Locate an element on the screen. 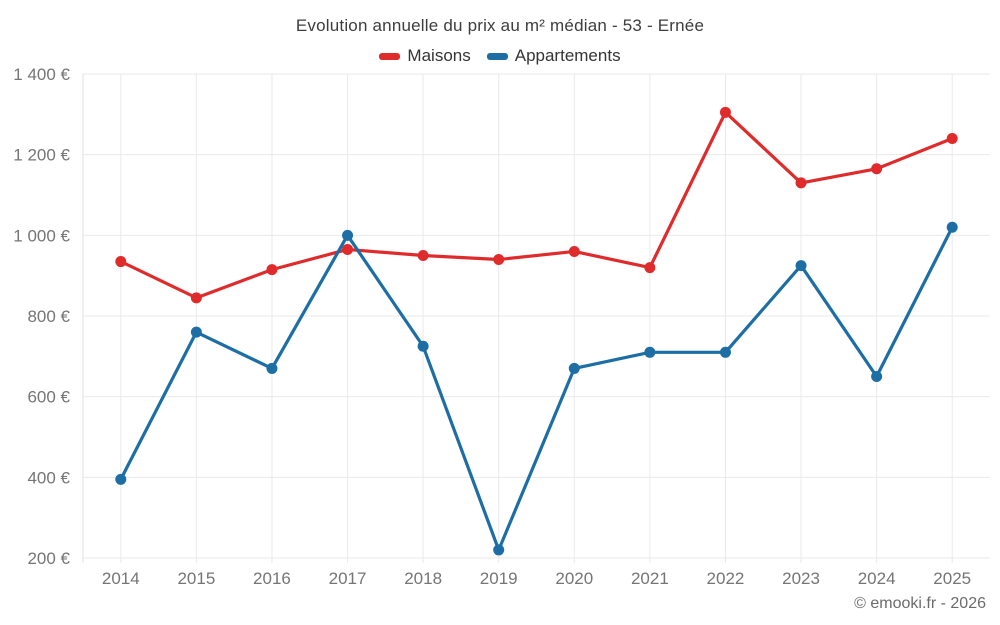 This screenshot has height=625, width=1000. legend-swatch-appartements is located at coordinates (497, 56).